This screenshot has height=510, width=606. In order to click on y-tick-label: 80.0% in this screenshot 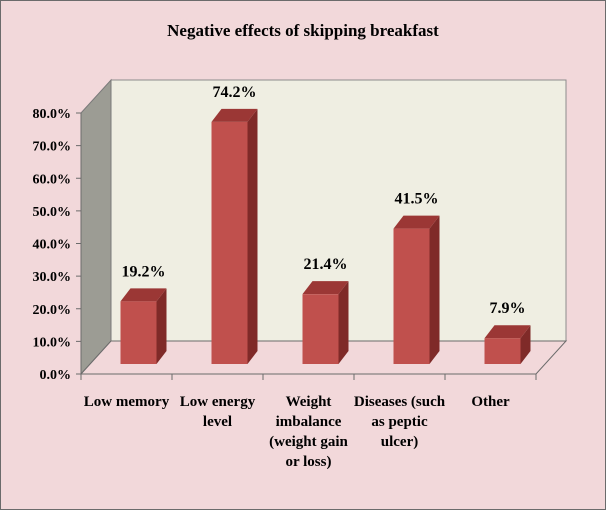, I will do `click(52, 114)`.